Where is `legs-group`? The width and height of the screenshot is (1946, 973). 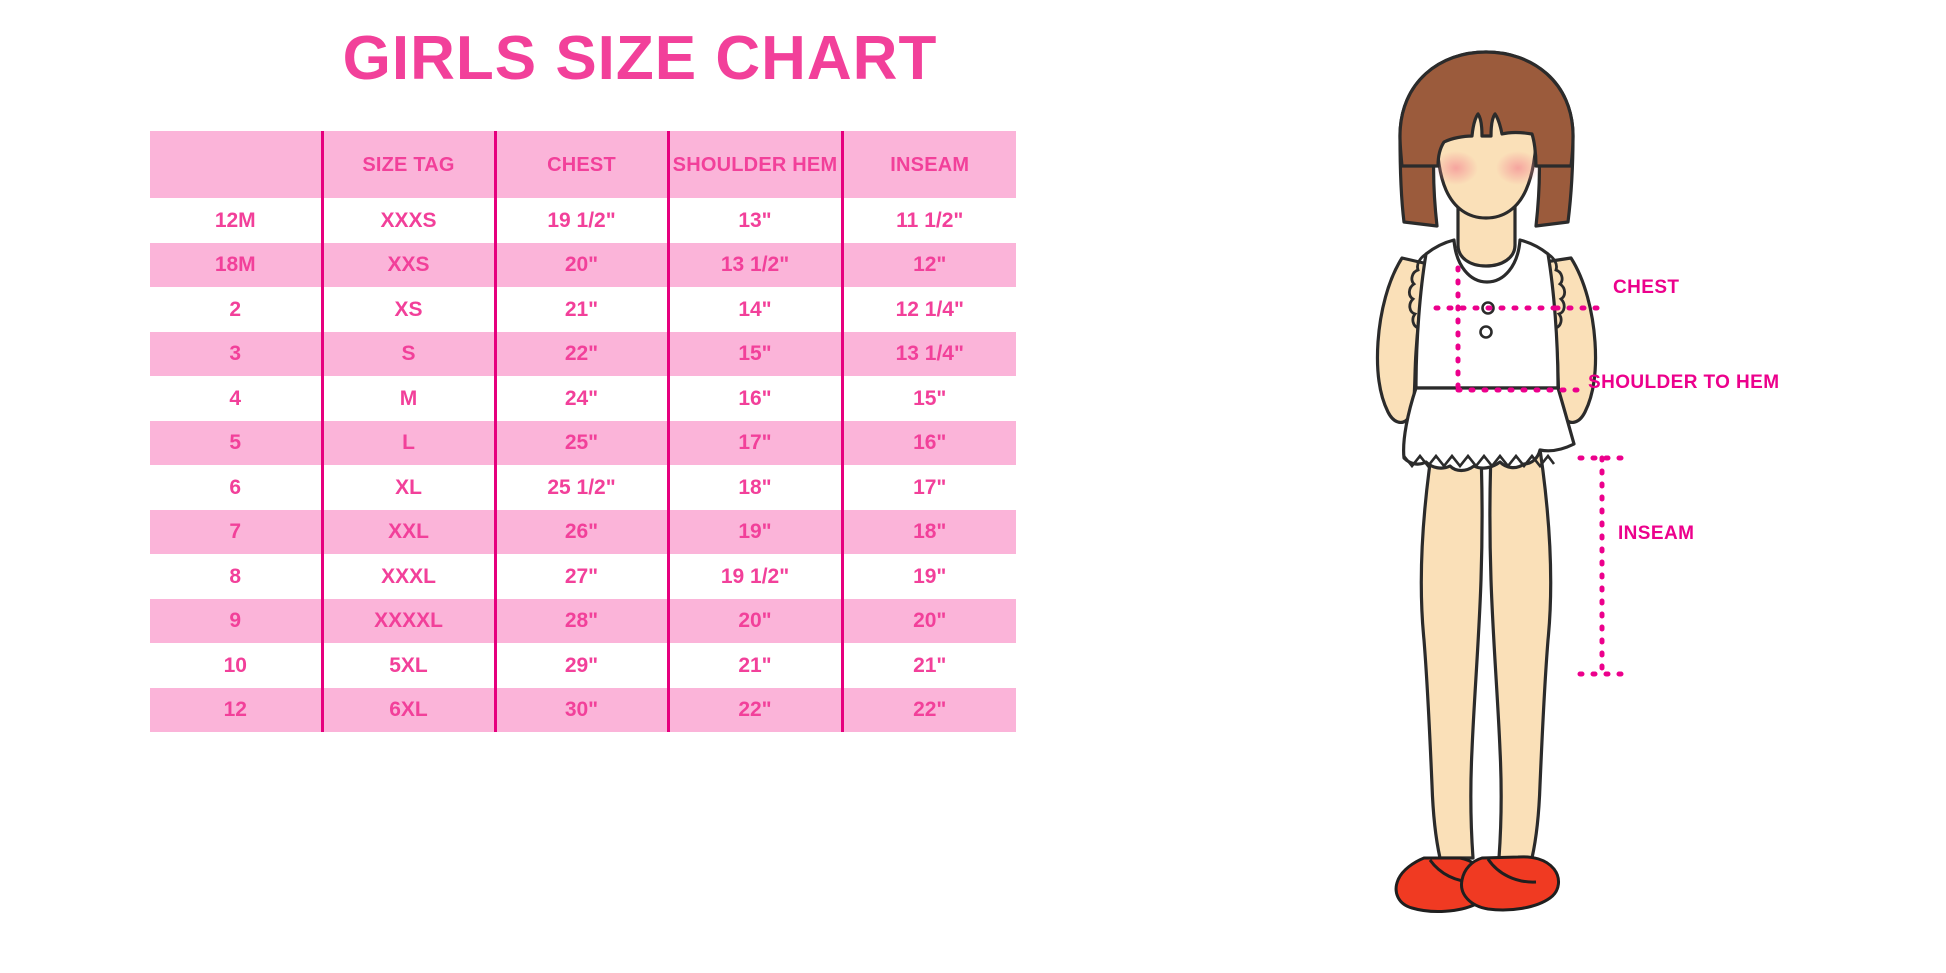 legs-group is located at coordinates (1486, 644).